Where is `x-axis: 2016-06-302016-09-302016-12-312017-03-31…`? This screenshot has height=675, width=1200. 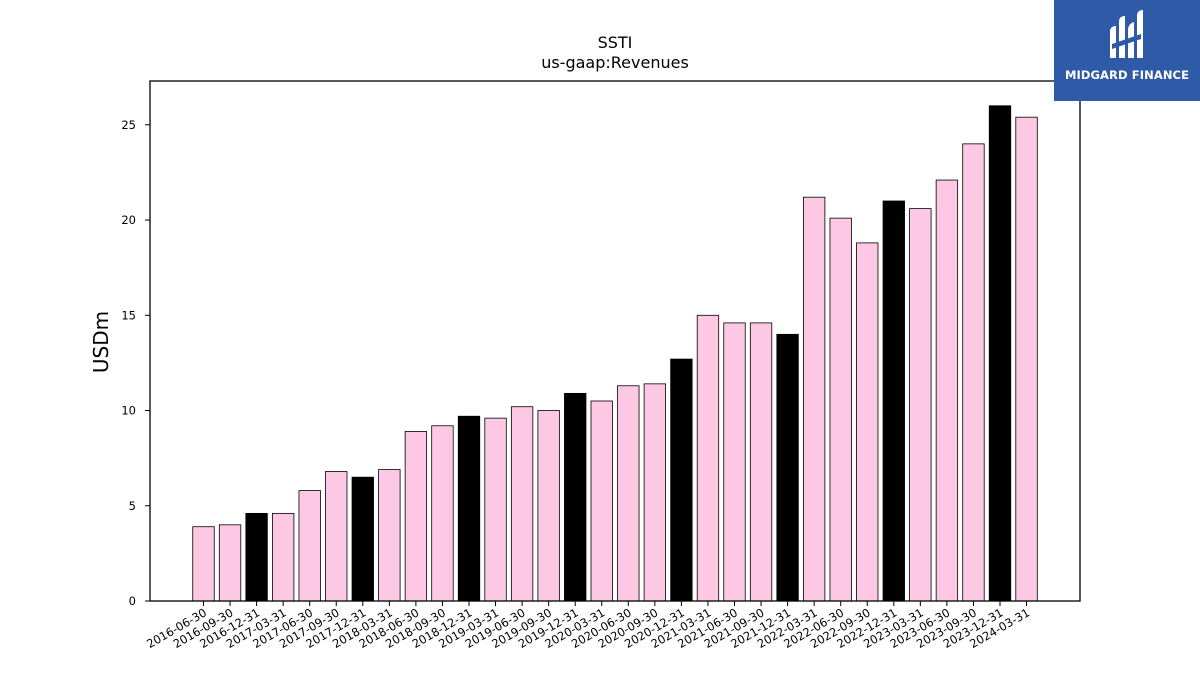 x-axis: 2016-06-302016-09-302016-12-312017-03-31… is located at coordinates (588, 626).